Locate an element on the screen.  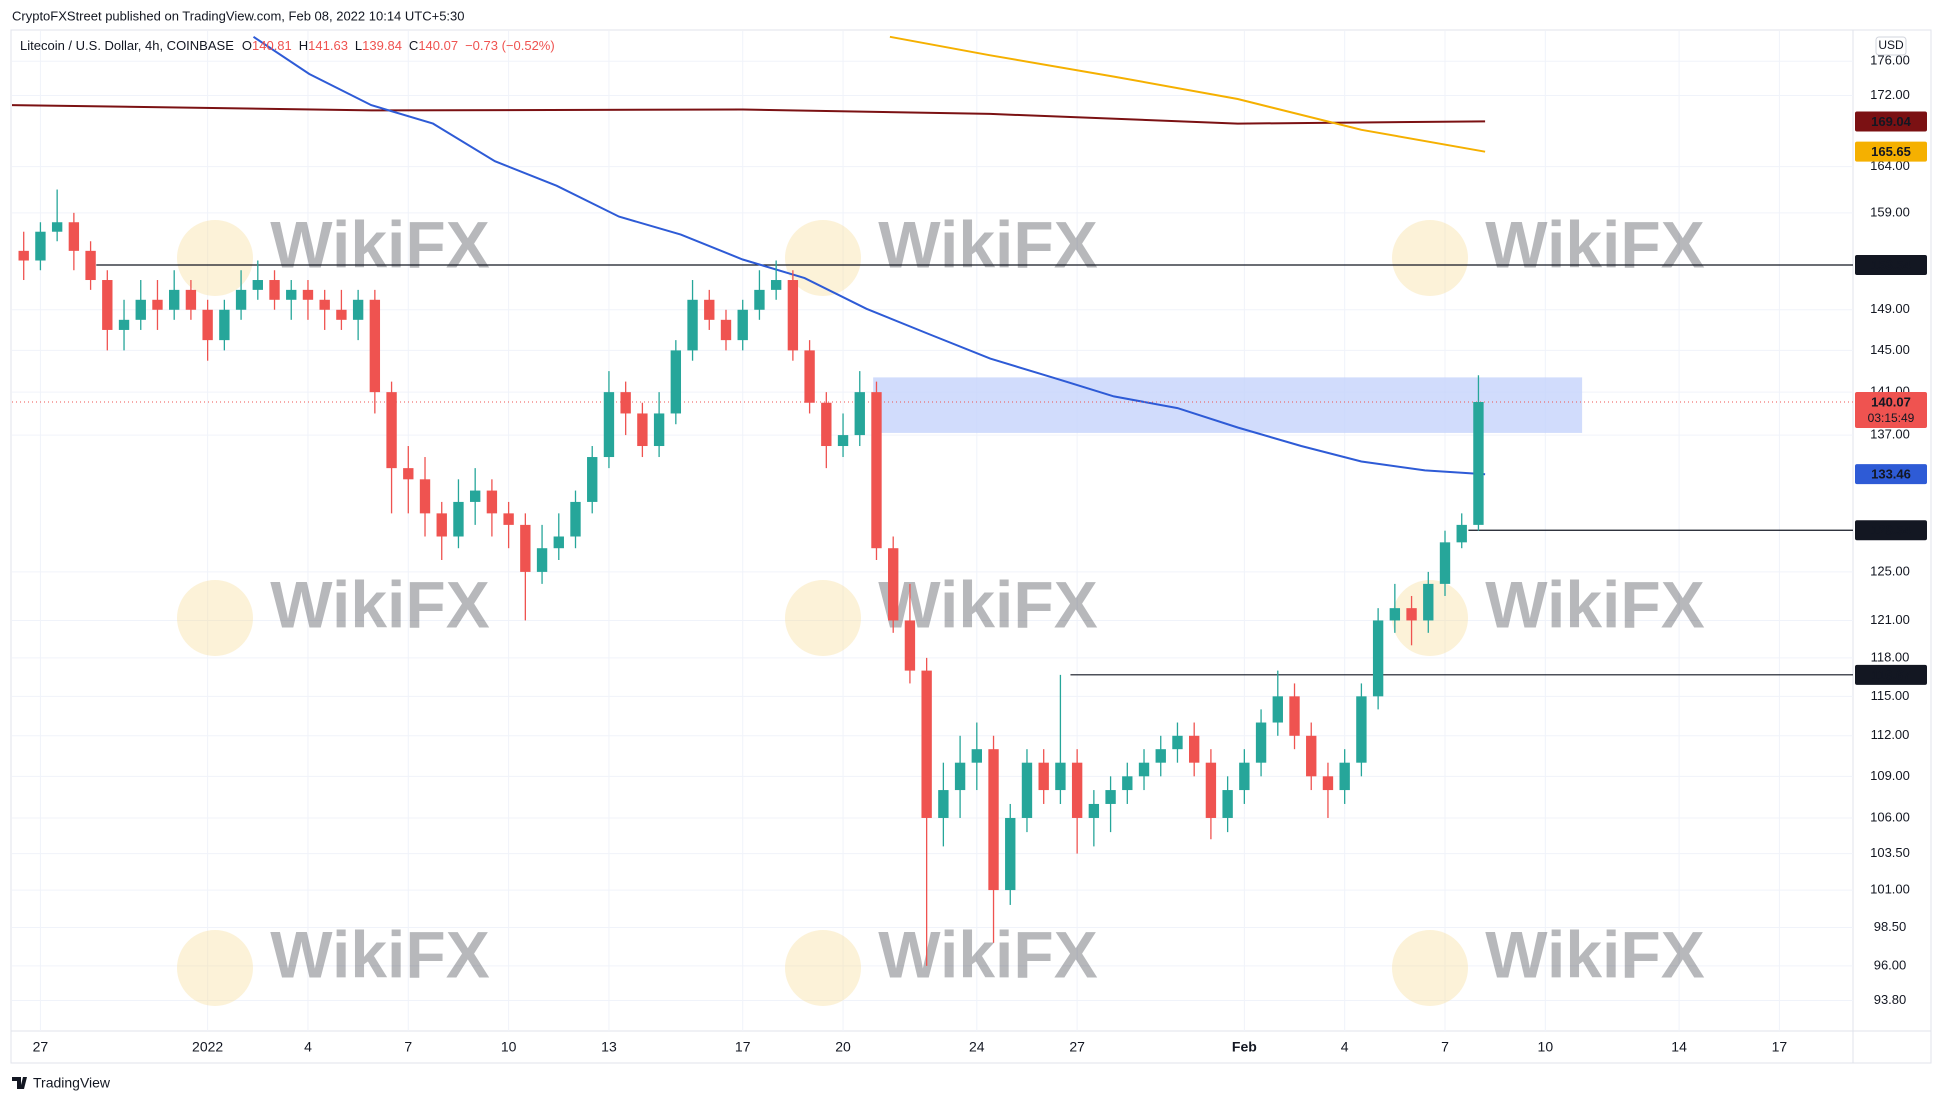
tradingview-logo: TradingView is located at coordinates (61, 1083).